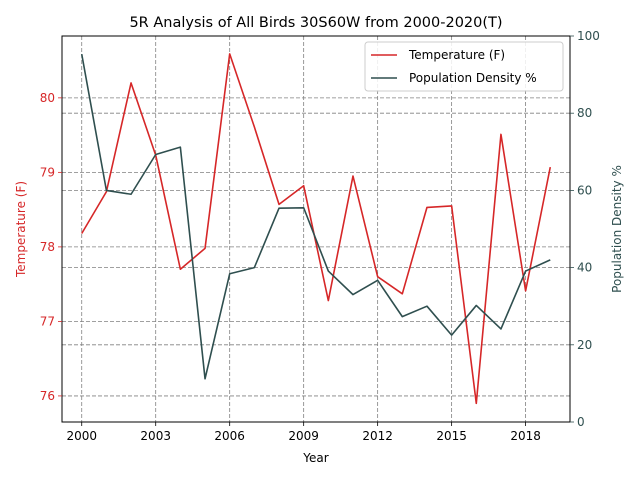 The height and width of the screenshot is (484, 640). I want to click on x-tick-label: 2006, so click(229, 436).